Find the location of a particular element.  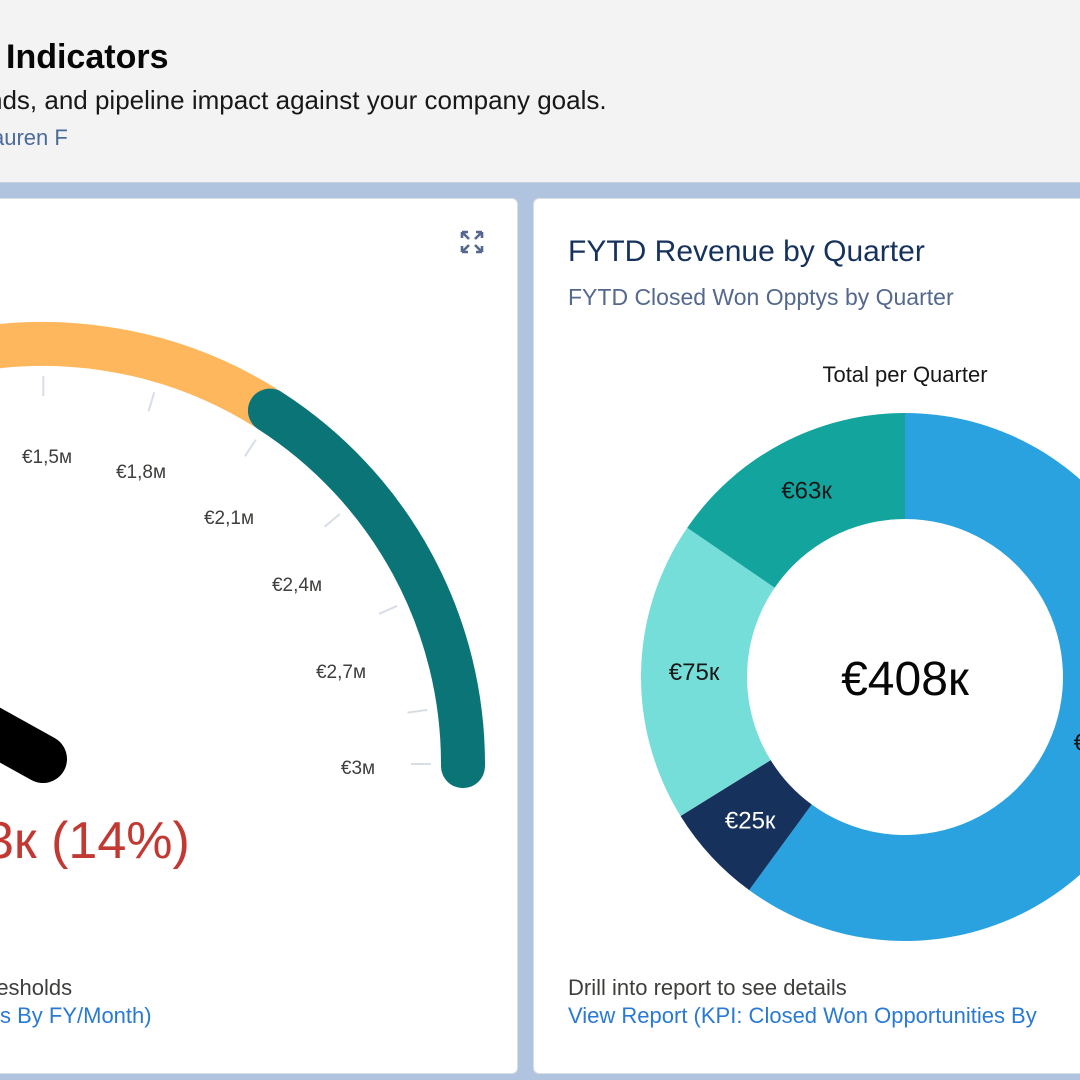

page-title: Indicators is located at coordinates (87, 57).